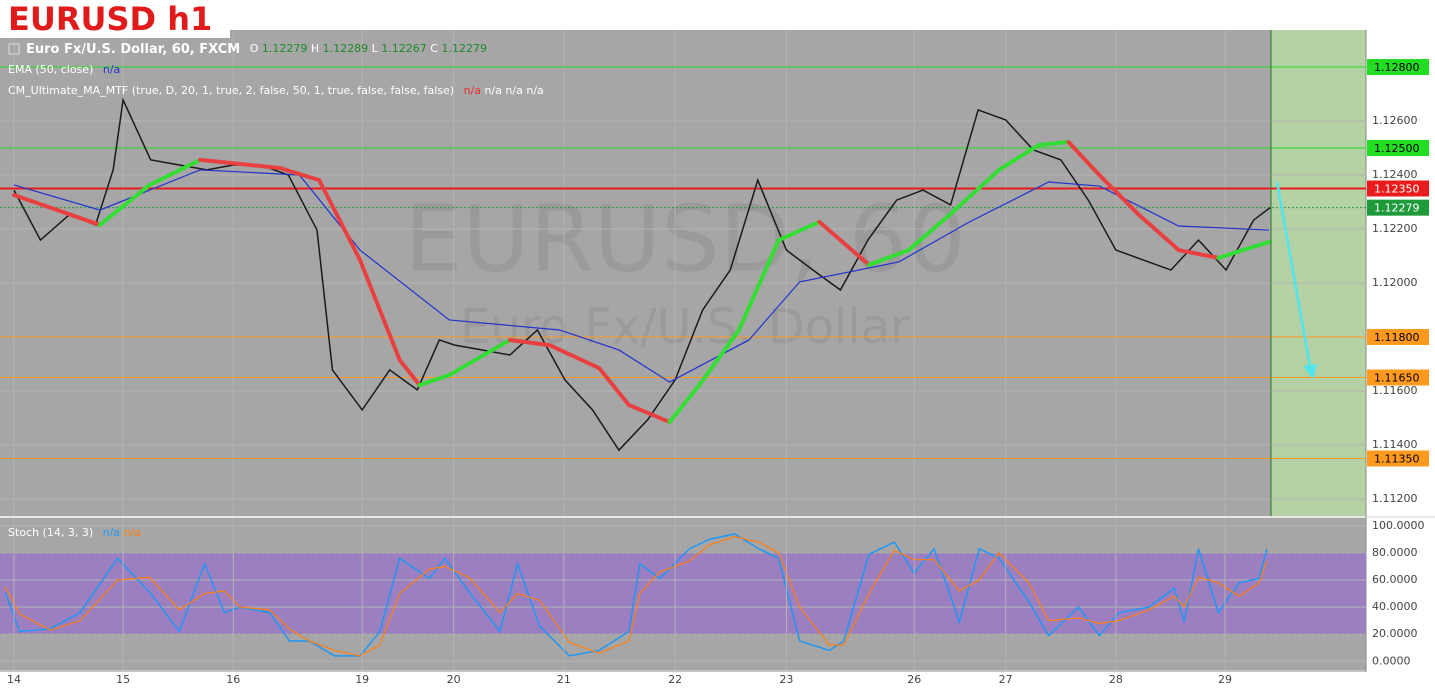  Describe the element at coordinates (1225, 679) in the screenshot. I see `x-tick-label: 29` at that location.